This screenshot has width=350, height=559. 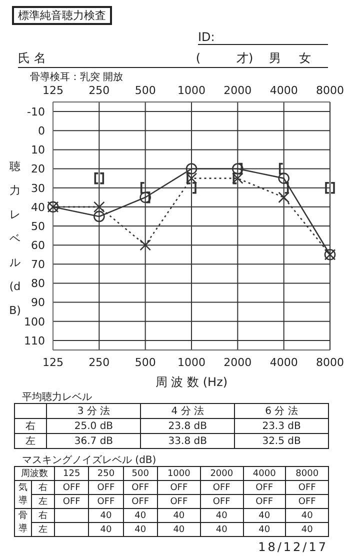 I want to click on text: 23.8 dB, so click(x=187, y=426).